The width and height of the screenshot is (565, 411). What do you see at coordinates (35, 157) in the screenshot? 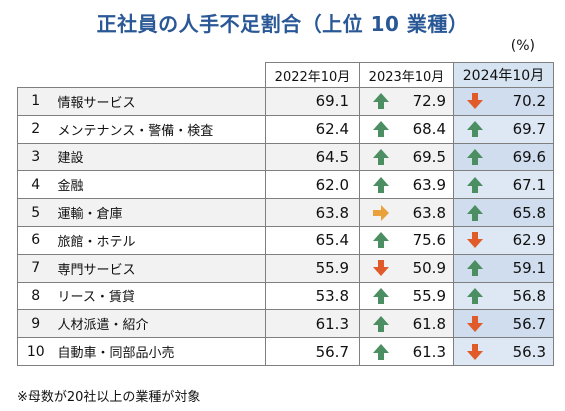
I see `rank-cell: 3` at bounding box center [35, 157].